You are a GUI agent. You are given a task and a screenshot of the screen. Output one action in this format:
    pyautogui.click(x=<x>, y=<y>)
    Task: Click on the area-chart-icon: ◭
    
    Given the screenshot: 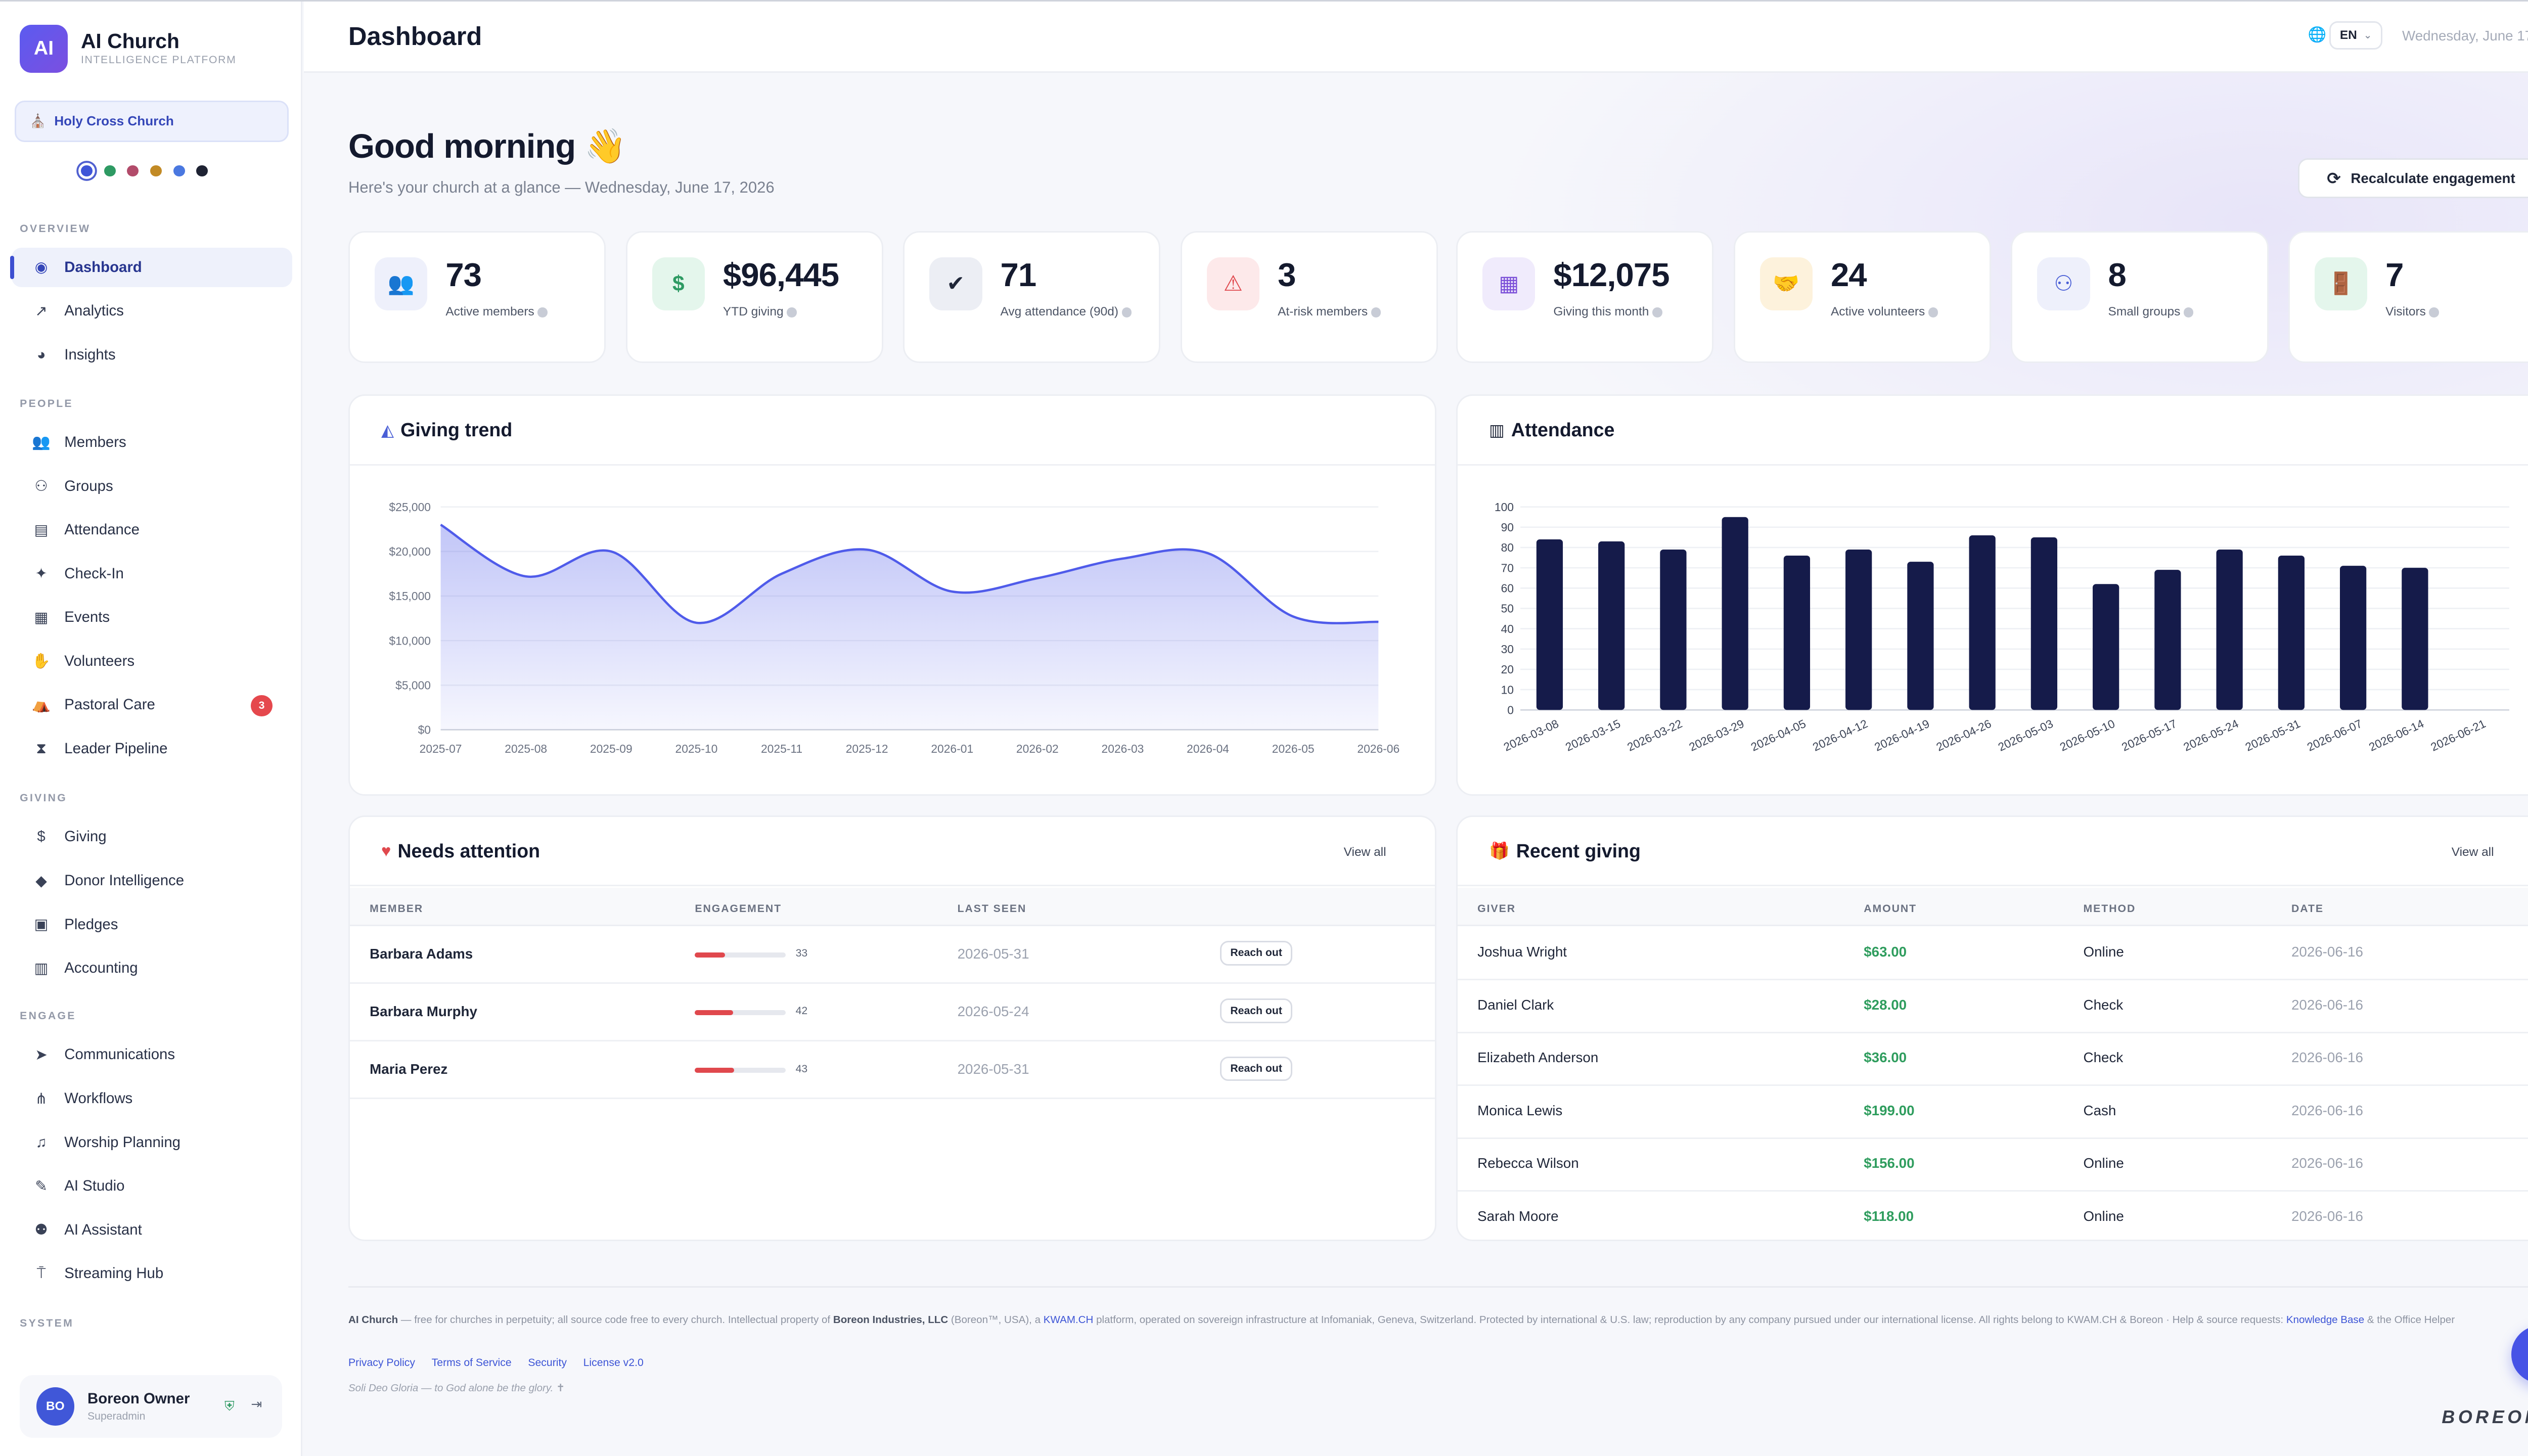 What is the action you would take?
    pyautogui.click(x=388, y=429)
    